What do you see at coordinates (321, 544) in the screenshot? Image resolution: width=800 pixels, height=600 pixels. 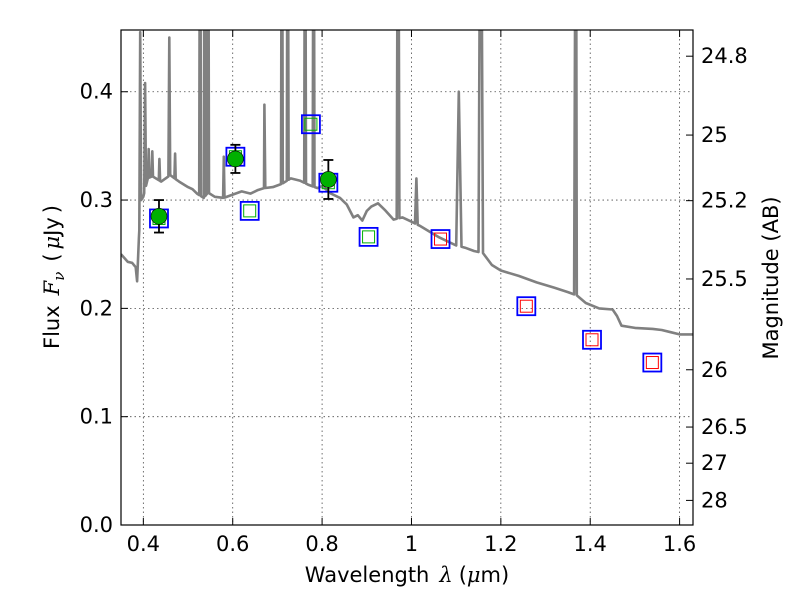 I see `x-tick-label: 0.8` at bounding box center [321, 544].